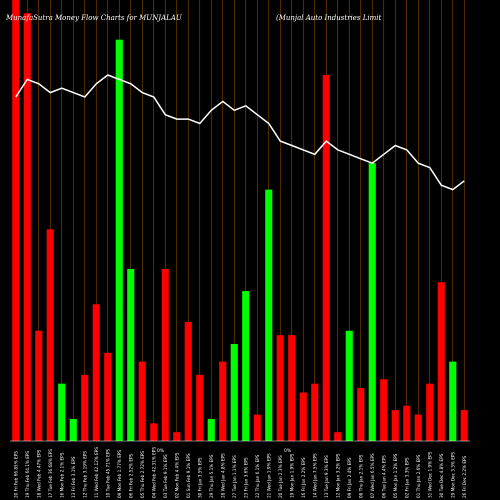 This screenshot has width=500, height=500. What do you see at coordinates (291, 475) in the screenshot?
I see `tick-label-24: 19 Mon Jan 1.9% EPS` at bounding box center [291, 475].